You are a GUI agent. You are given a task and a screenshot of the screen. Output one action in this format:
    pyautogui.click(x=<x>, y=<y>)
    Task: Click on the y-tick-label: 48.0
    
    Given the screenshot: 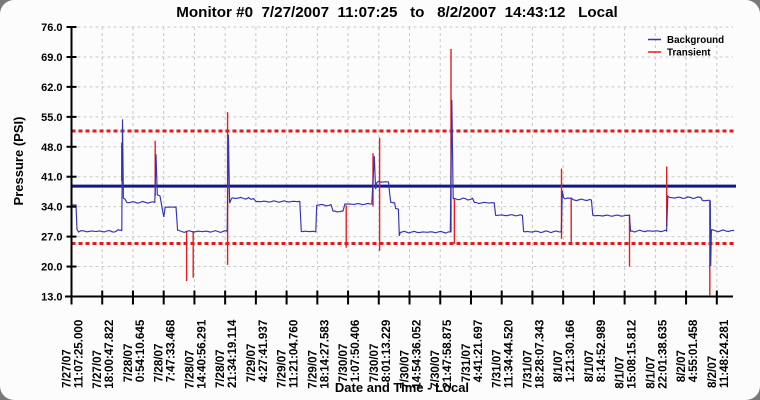 What is the action you would take?
    pyautogui.click(x=51, y=148)
    